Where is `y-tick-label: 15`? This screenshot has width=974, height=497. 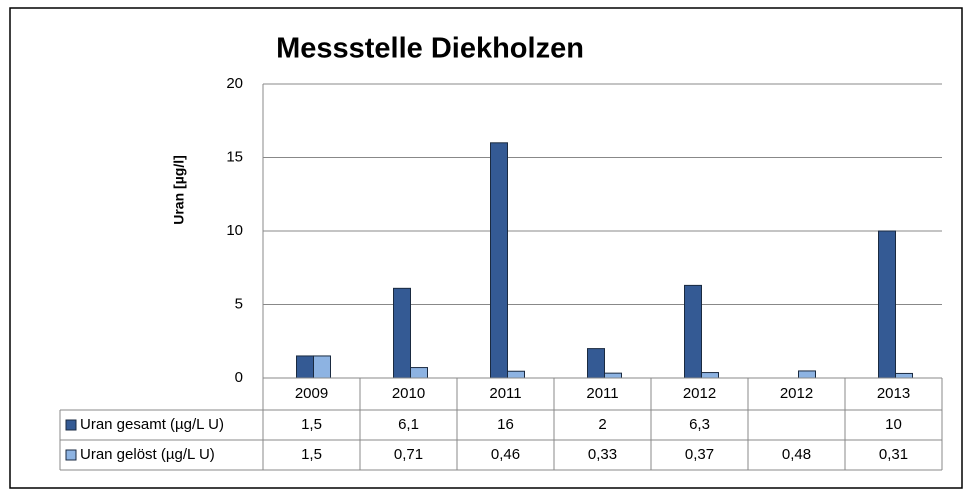
y-tick-label: 15 is located at coordinates (234, 156).